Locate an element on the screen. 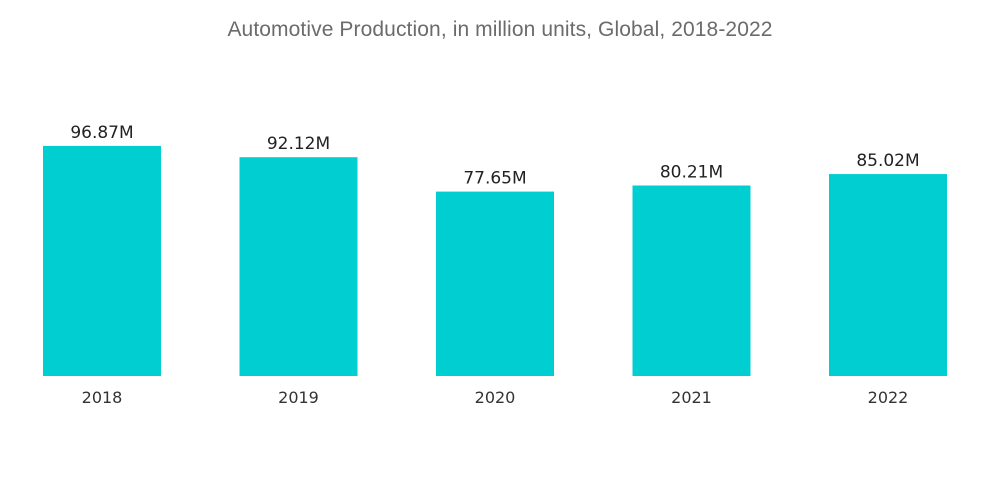 Image resolution: width=1000 pixels, height=504 pixels. x-tick-2021: 2021 is located at coordinates (691, 397).